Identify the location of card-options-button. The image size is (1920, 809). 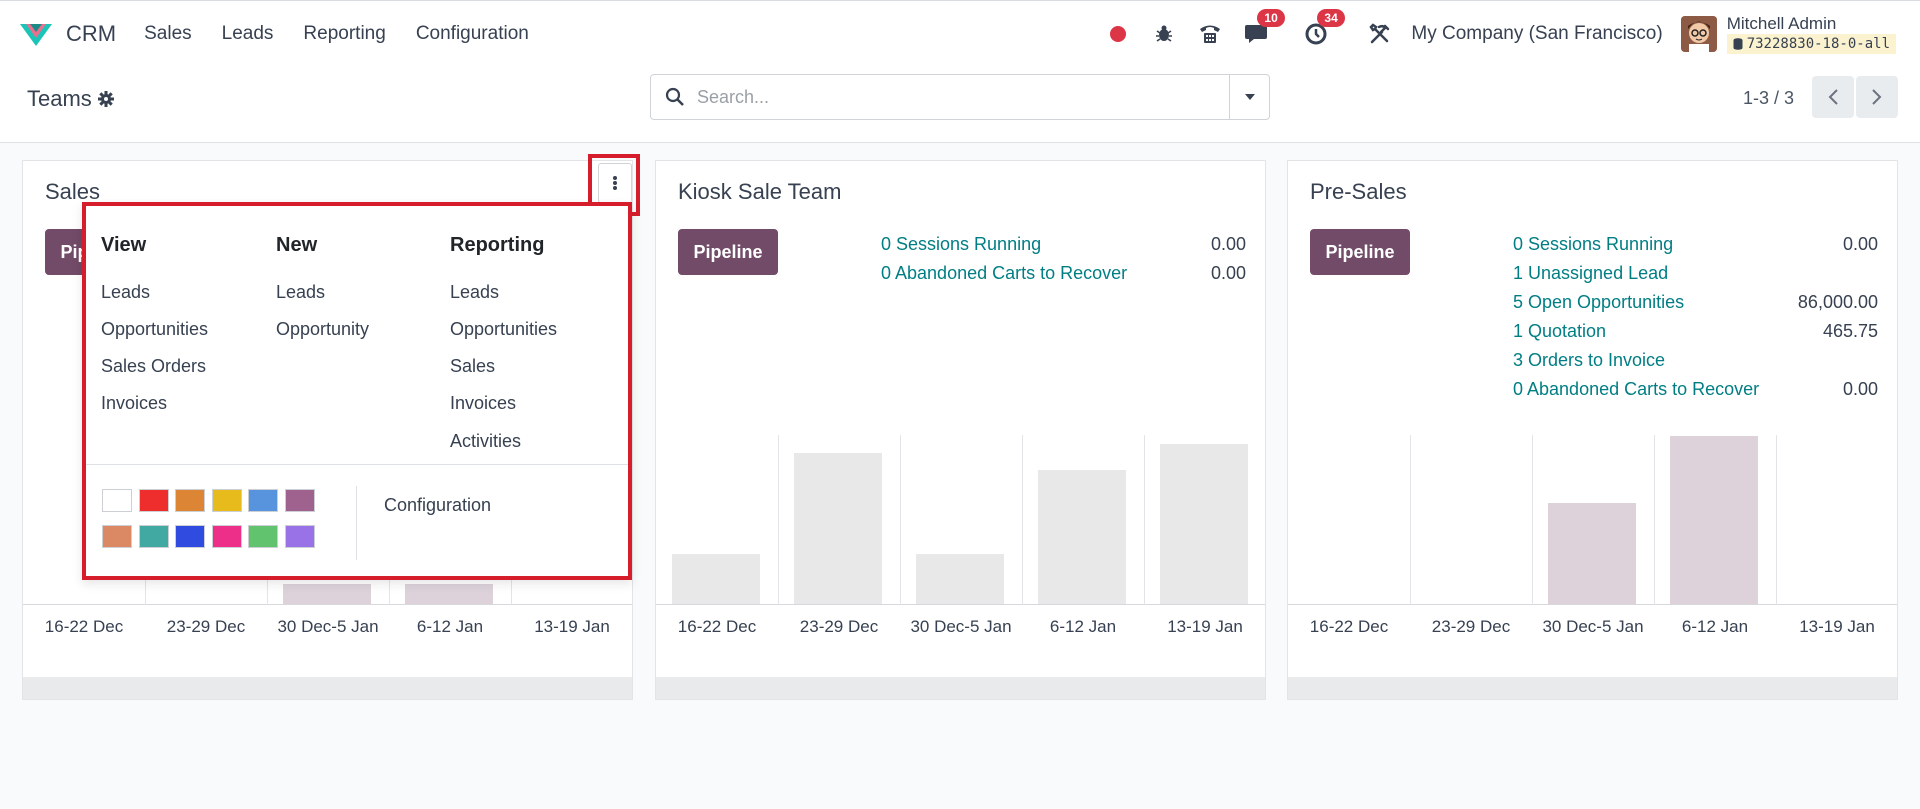
(615, 183).